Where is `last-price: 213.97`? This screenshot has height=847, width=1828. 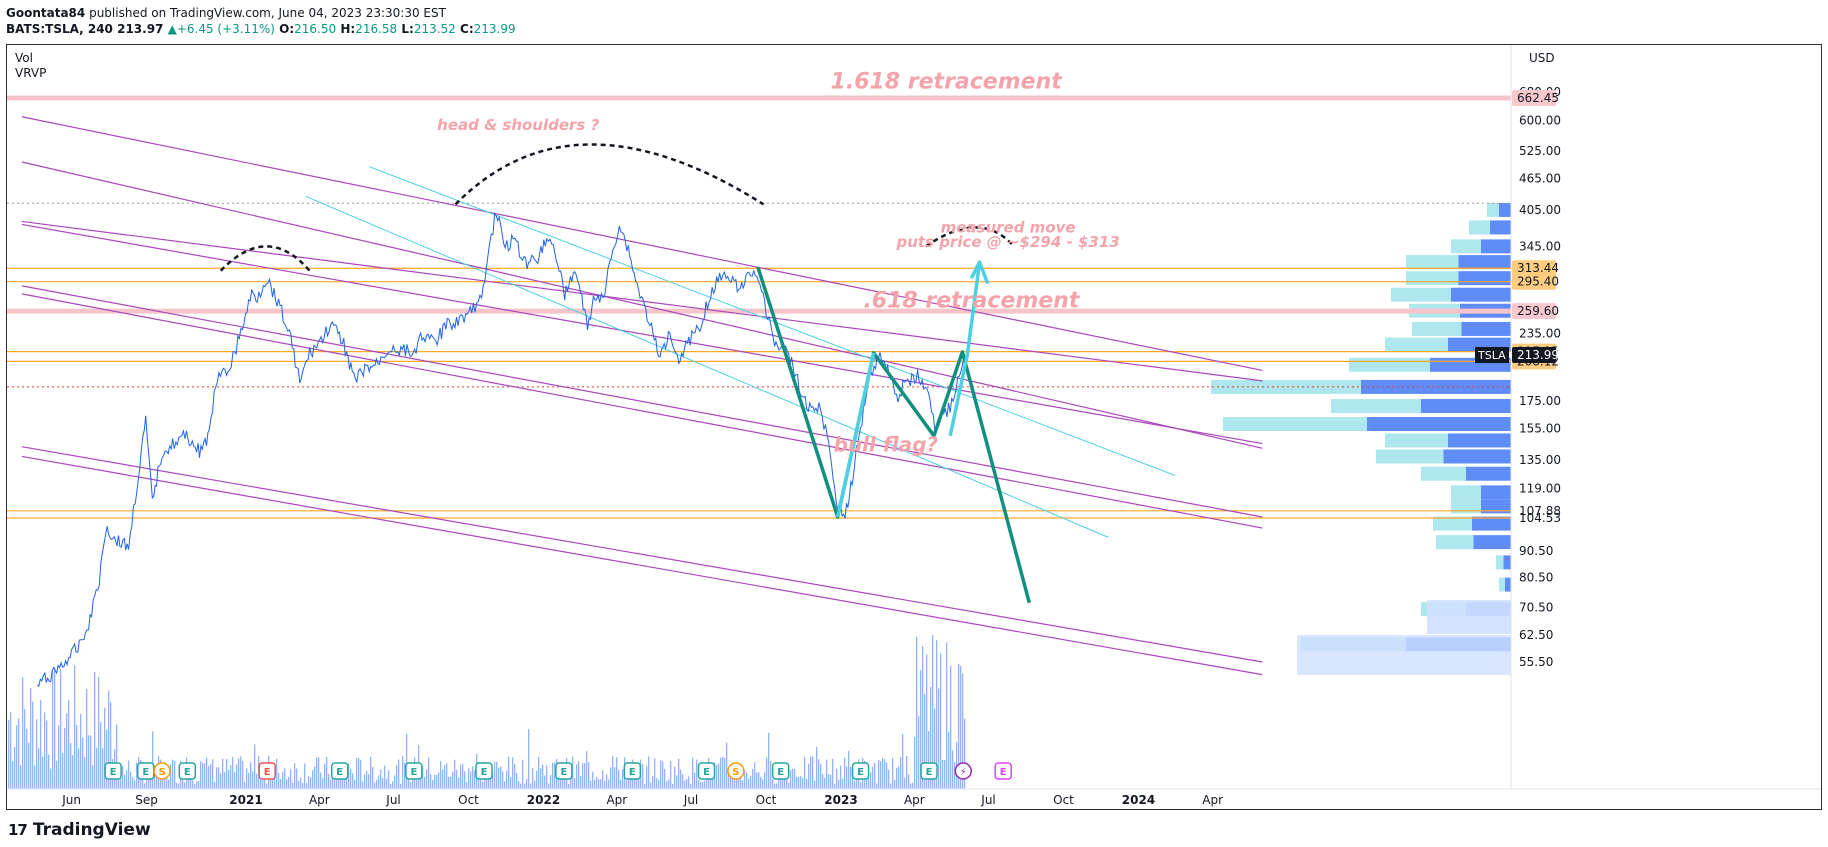 last-price: 213.97 is located at coordinates (140, 29).